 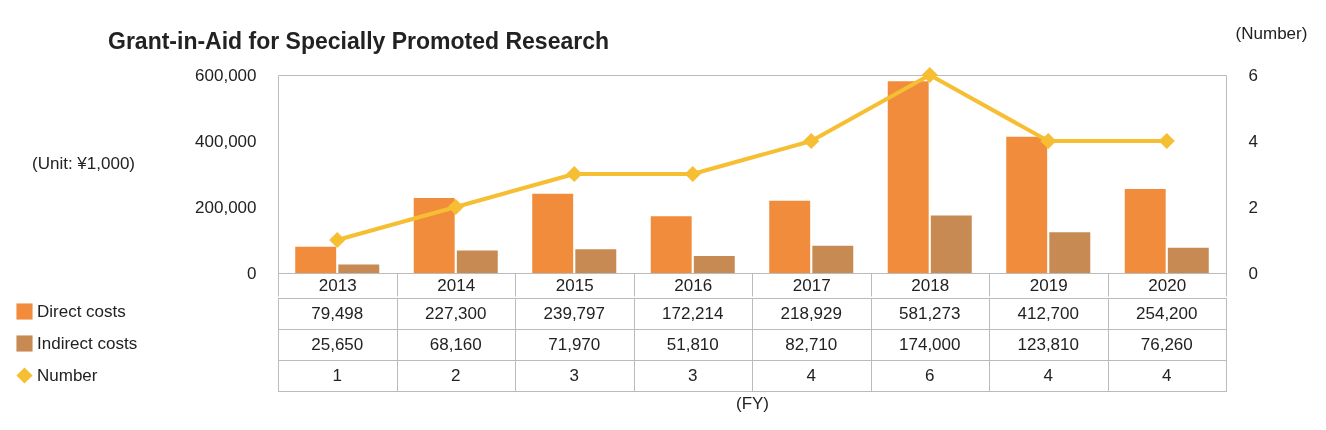 What do you see at coordinates (1048, 313) in the screenshot?
I see `data-label: 412,700` at bounding box center [1048, 313].